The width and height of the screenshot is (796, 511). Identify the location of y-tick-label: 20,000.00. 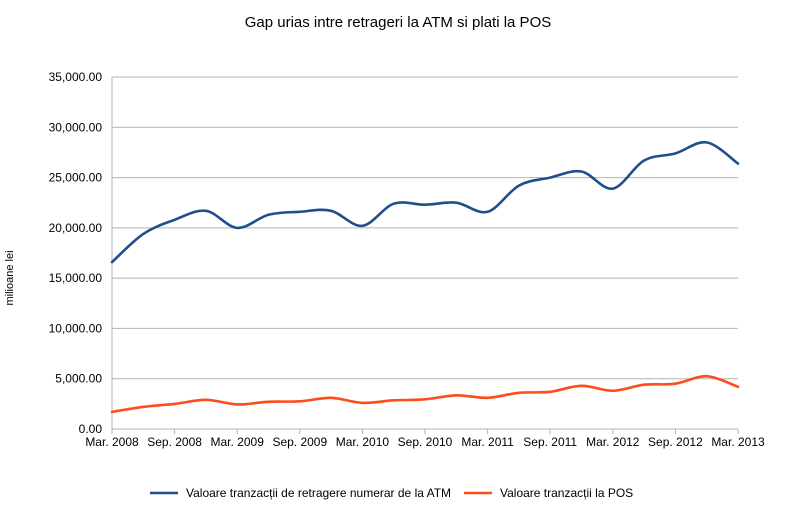
(76, 228).